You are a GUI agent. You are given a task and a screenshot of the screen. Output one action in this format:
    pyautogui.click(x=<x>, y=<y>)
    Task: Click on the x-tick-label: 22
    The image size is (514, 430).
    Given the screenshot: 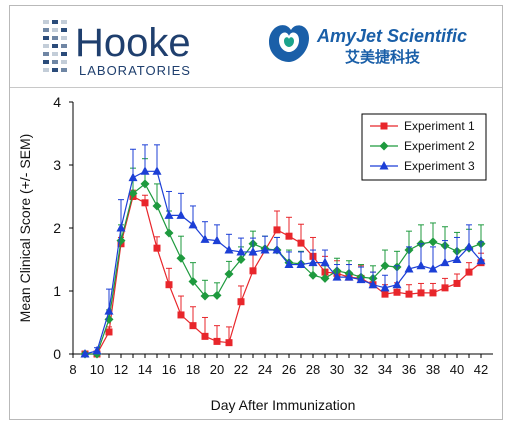 What is the action you would take?
    pyautogui.click(x=241, y=369)
    